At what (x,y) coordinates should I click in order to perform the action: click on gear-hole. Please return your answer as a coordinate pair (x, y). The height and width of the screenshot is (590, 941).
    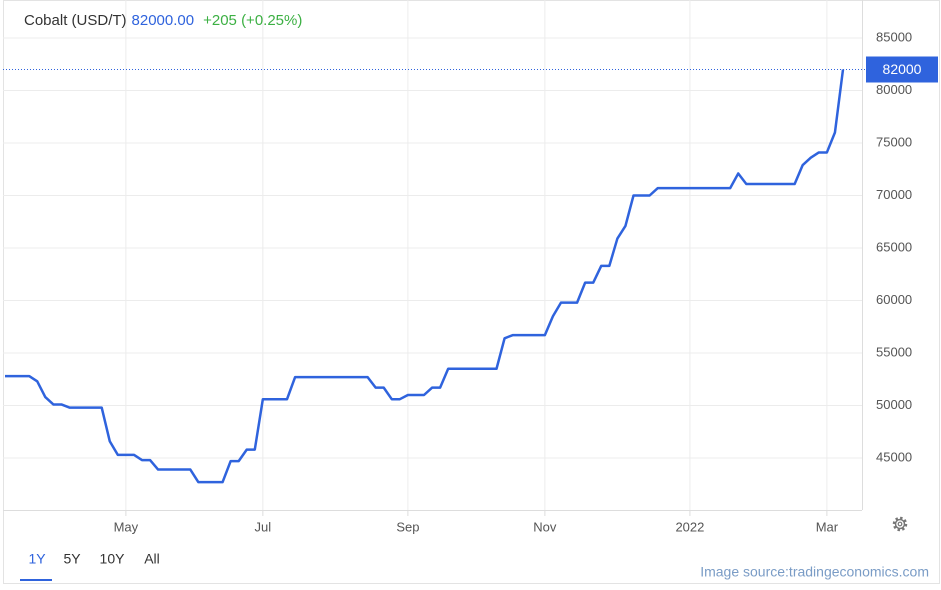
    Looking at the image, I should click on (900, 524).